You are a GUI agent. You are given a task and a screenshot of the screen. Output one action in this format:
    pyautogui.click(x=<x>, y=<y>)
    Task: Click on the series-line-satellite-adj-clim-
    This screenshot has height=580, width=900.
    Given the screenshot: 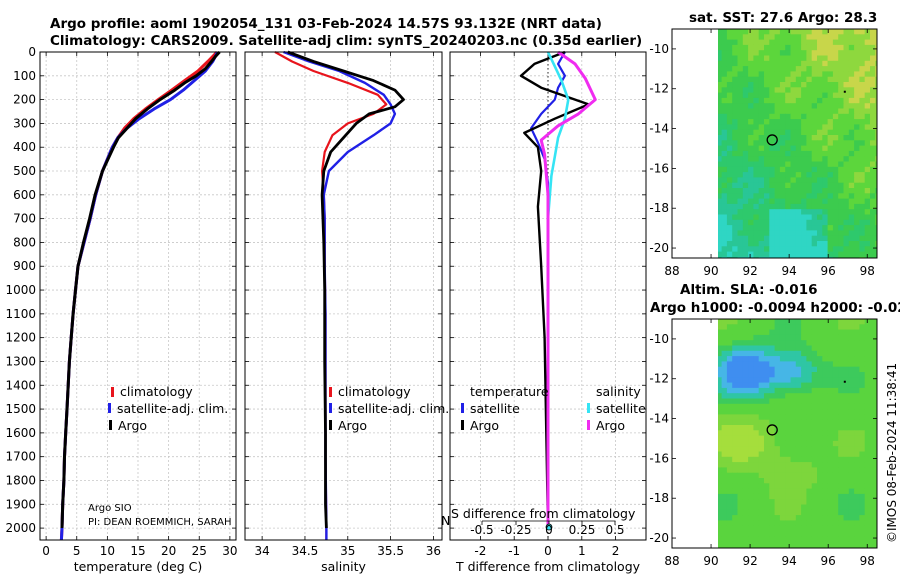 What is the action you would take?
    pyautogui.click(x=340, y=295)
    